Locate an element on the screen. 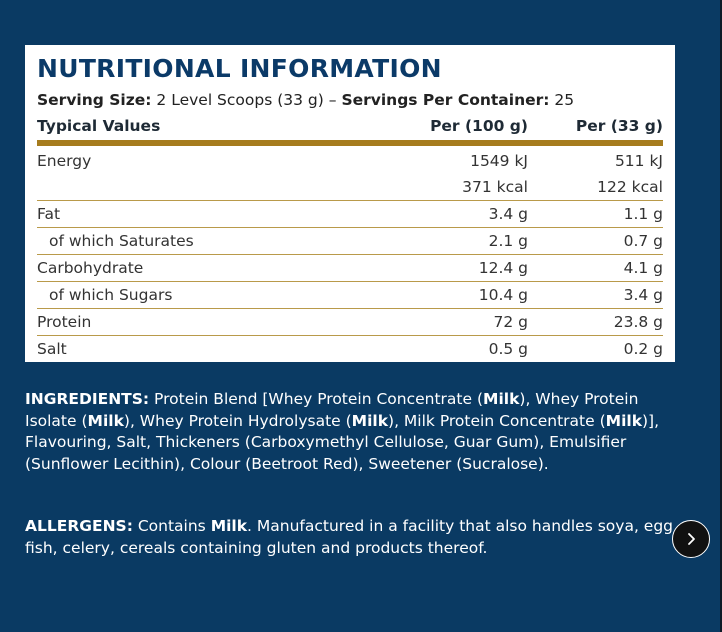  table-row: of which Saturates 2.1 g 0.7 g is located at coordinates (350, 241).